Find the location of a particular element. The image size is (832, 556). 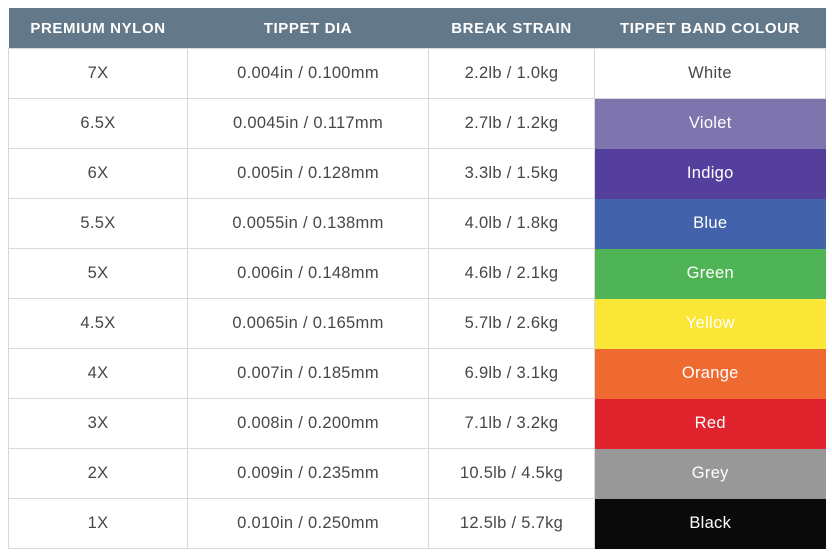

table-row: 3X 0.008in / 0.200mm 7.1lb / 3.2kg Red is located at coordinates (417, 423).